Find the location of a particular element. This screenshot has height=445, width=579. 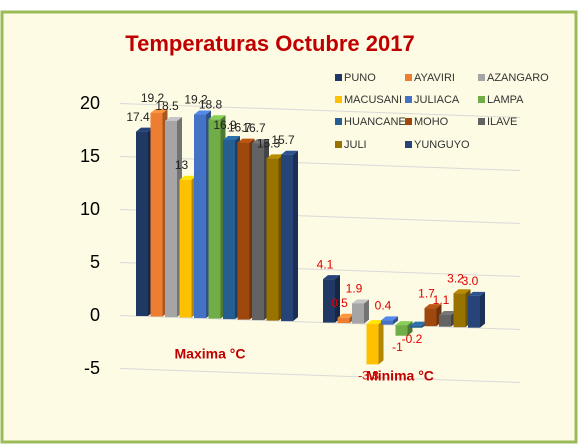

data-label: 3.2 is located at coordinates (455, 278).